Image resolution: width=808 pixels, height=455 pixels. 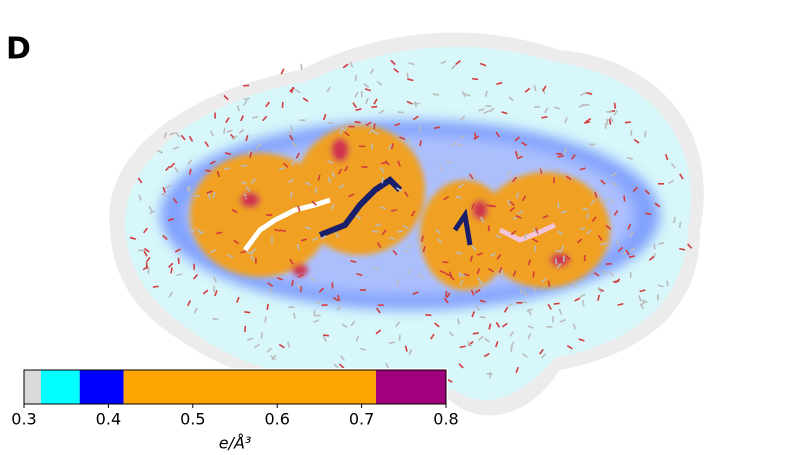 I want to click on colorbar-frame, so click(x=235, y=387).